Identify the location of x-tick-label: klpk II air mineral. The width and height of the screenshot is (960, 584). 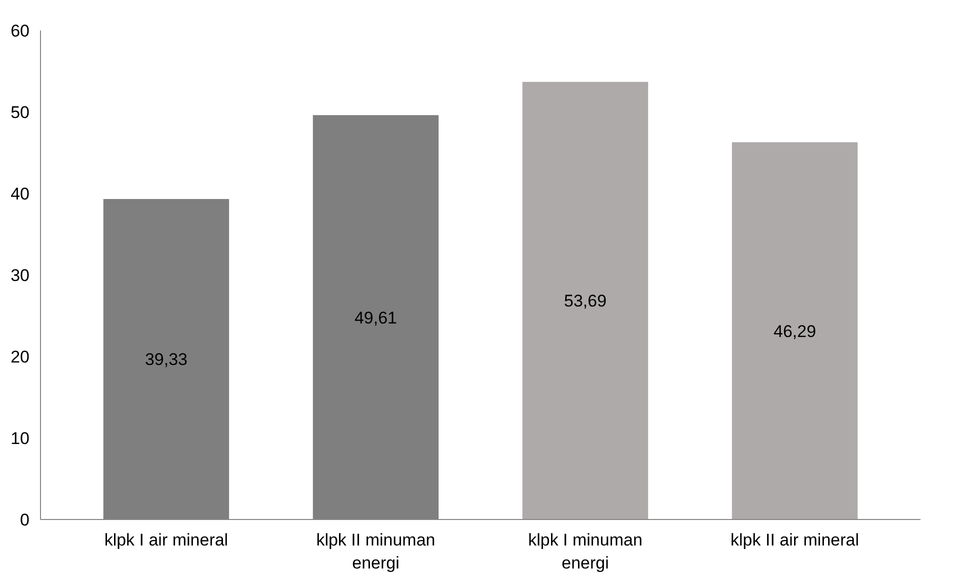
(795, 540).